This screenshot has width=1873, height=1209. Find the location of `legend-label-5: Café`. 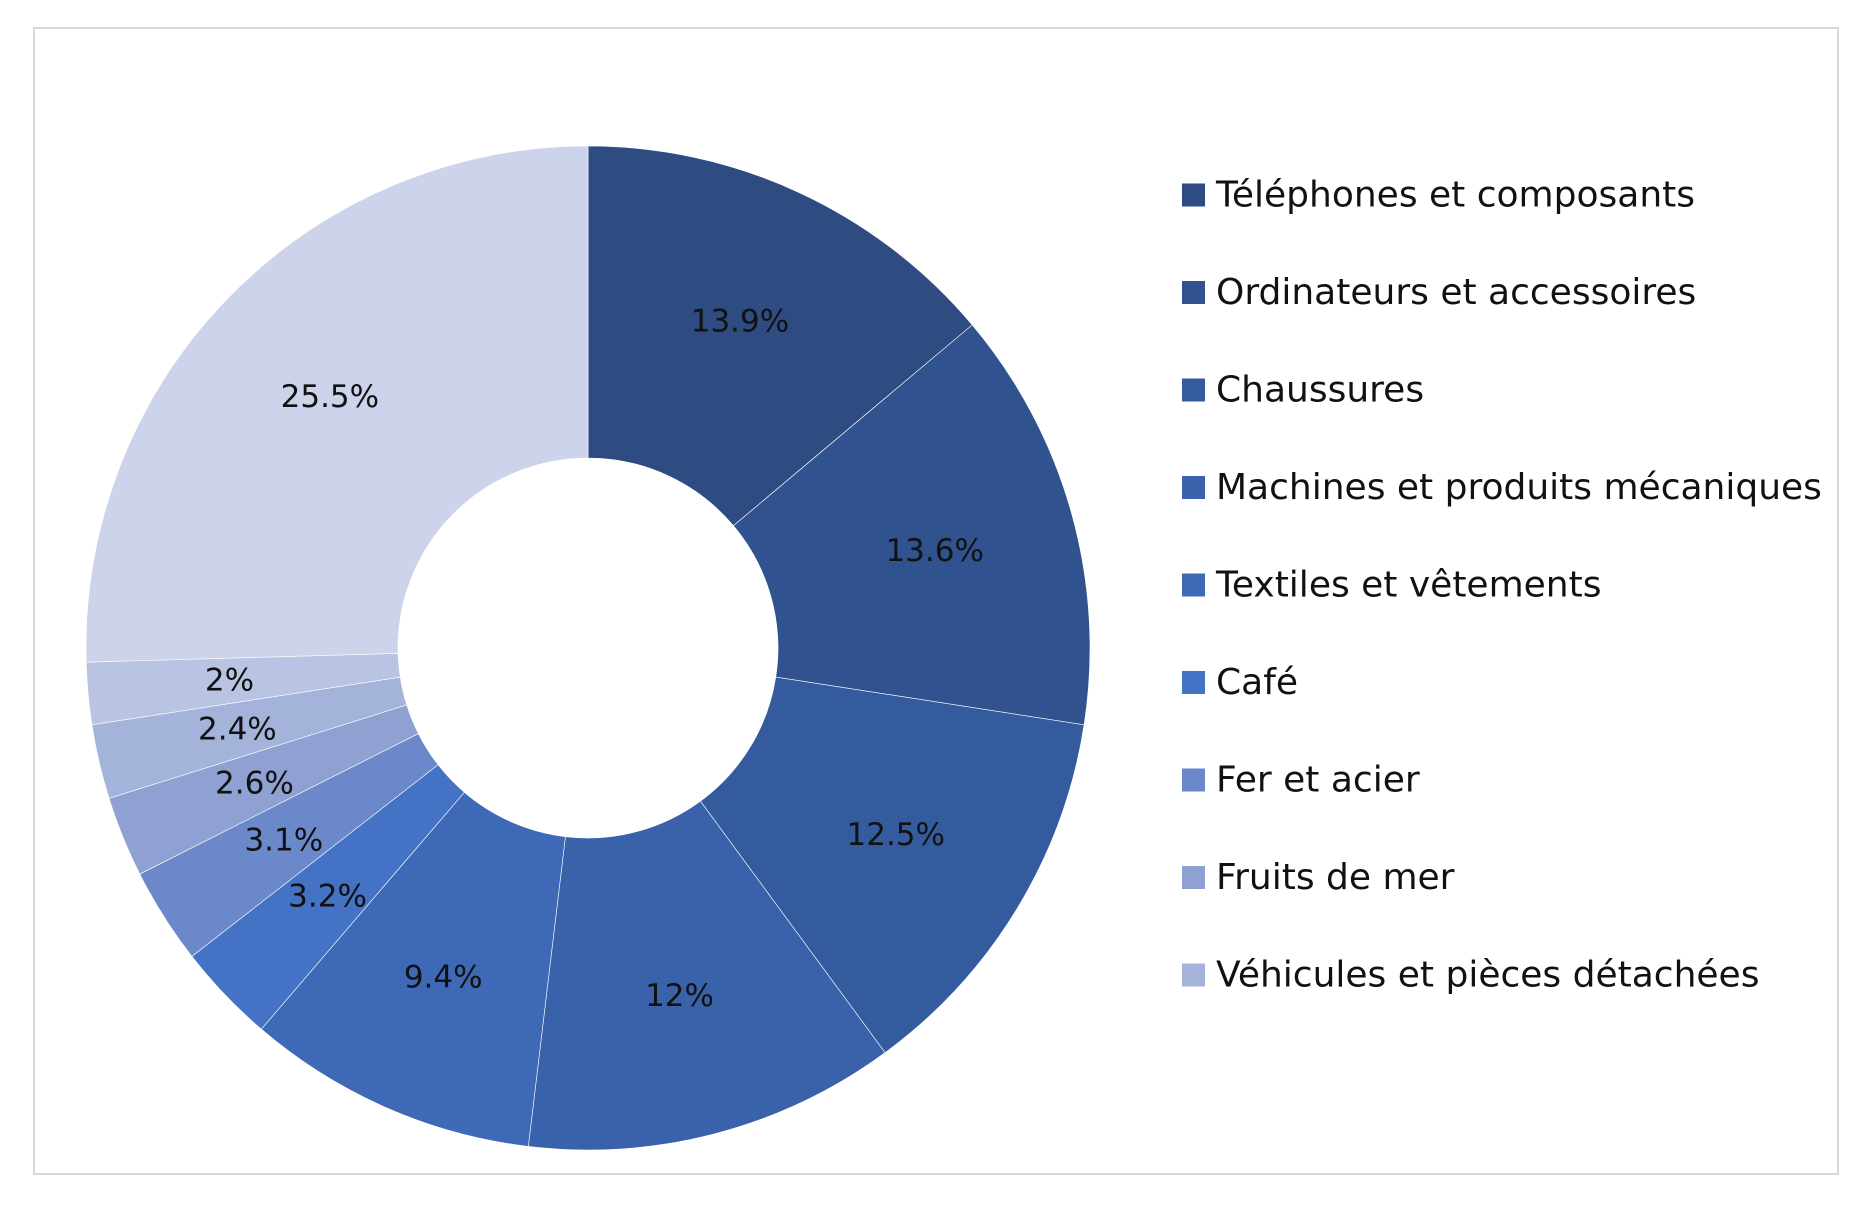

legend-label-5: Café is located at coordinates (1257, 682).